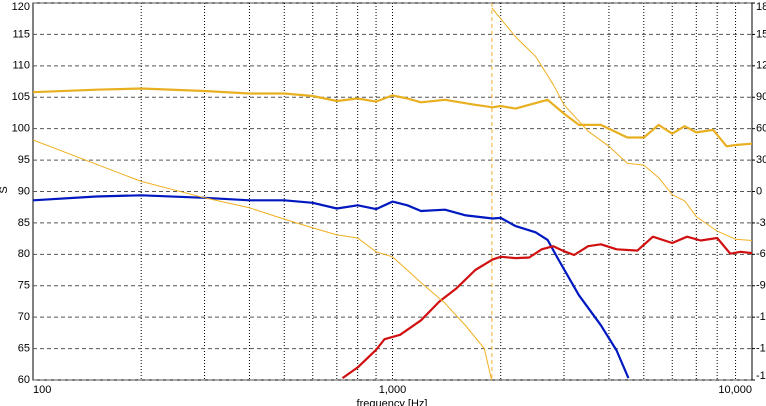 The width and height of the screenshot is (766, 406). I want to click on x-axis-label: frequency [Hz], so click(392, 402).